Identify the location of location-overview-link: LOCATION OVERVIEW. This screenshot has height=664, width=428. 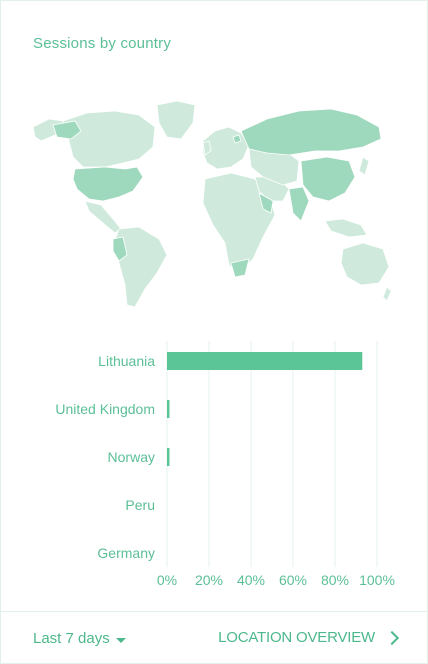
(309, 637).